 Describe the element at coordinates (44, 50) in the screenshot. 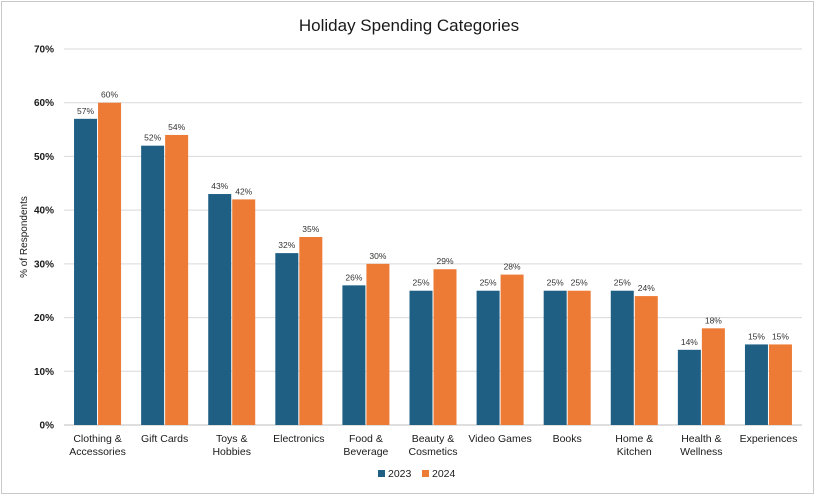

I see `y-tick-label: 70%` at that location.